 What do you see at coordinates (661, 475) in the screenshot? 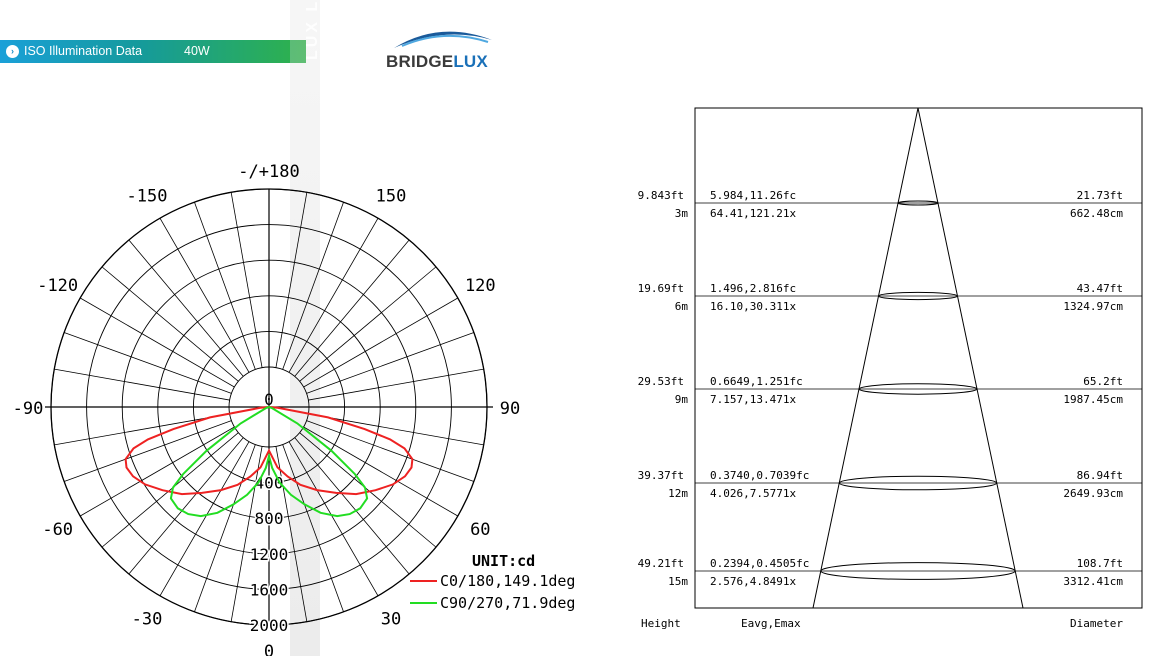
I see `height-ft: 39.37ft` at bounding box center [661, 475].